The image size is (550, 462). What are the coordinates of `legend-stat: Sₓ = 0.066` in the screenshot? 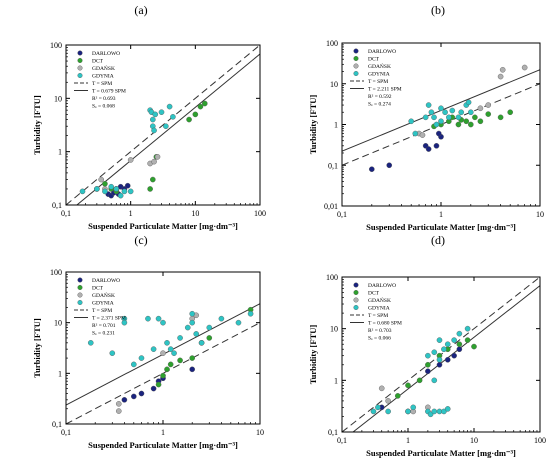 It's located at (379, 339).